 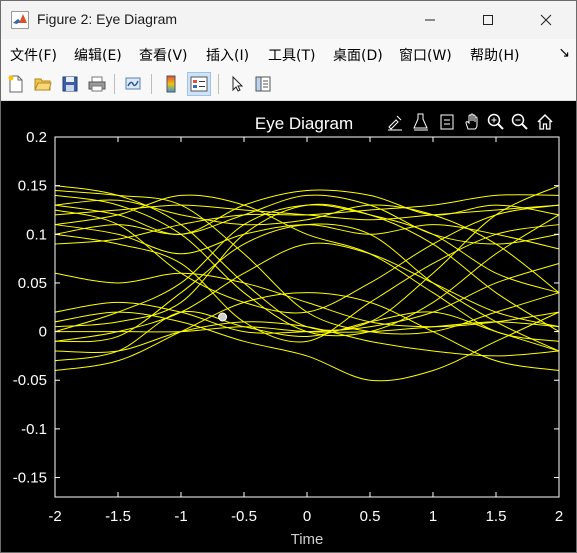 I want to click on maximize-icon, so click(x=488, y=20).